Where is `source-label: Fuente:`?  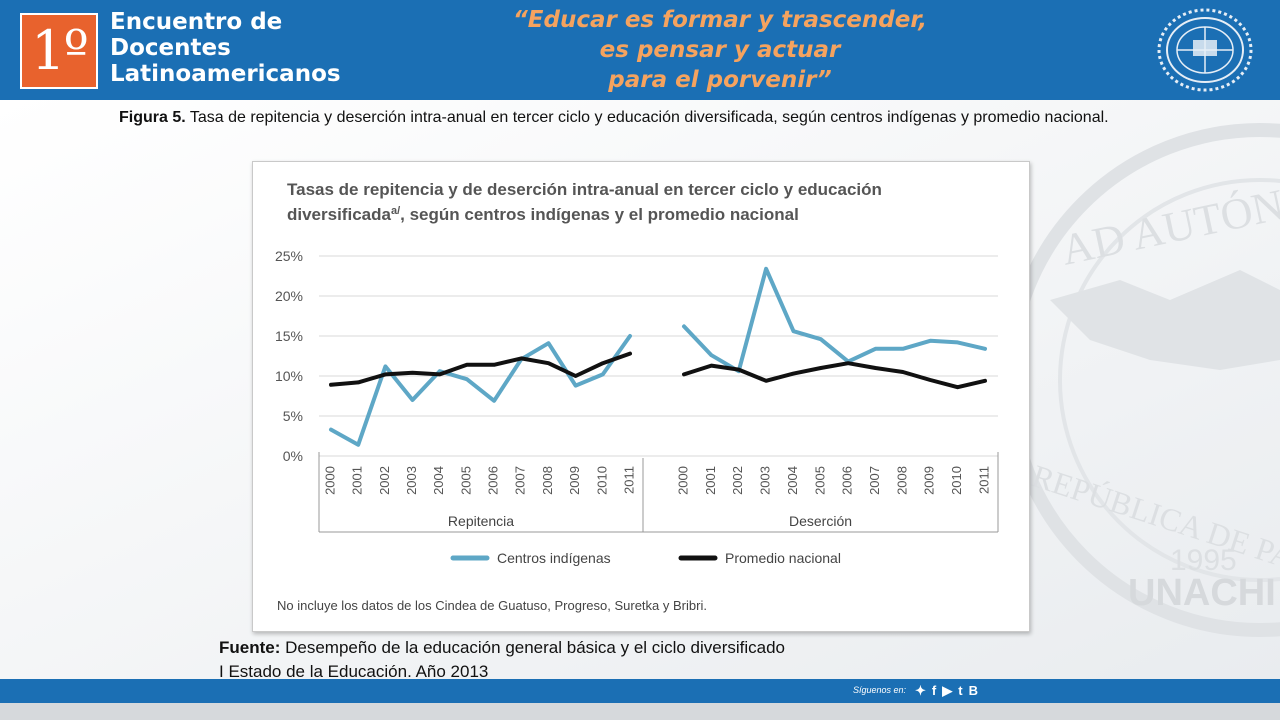
source-label: Fuente: is located at coordinates (250, 647).